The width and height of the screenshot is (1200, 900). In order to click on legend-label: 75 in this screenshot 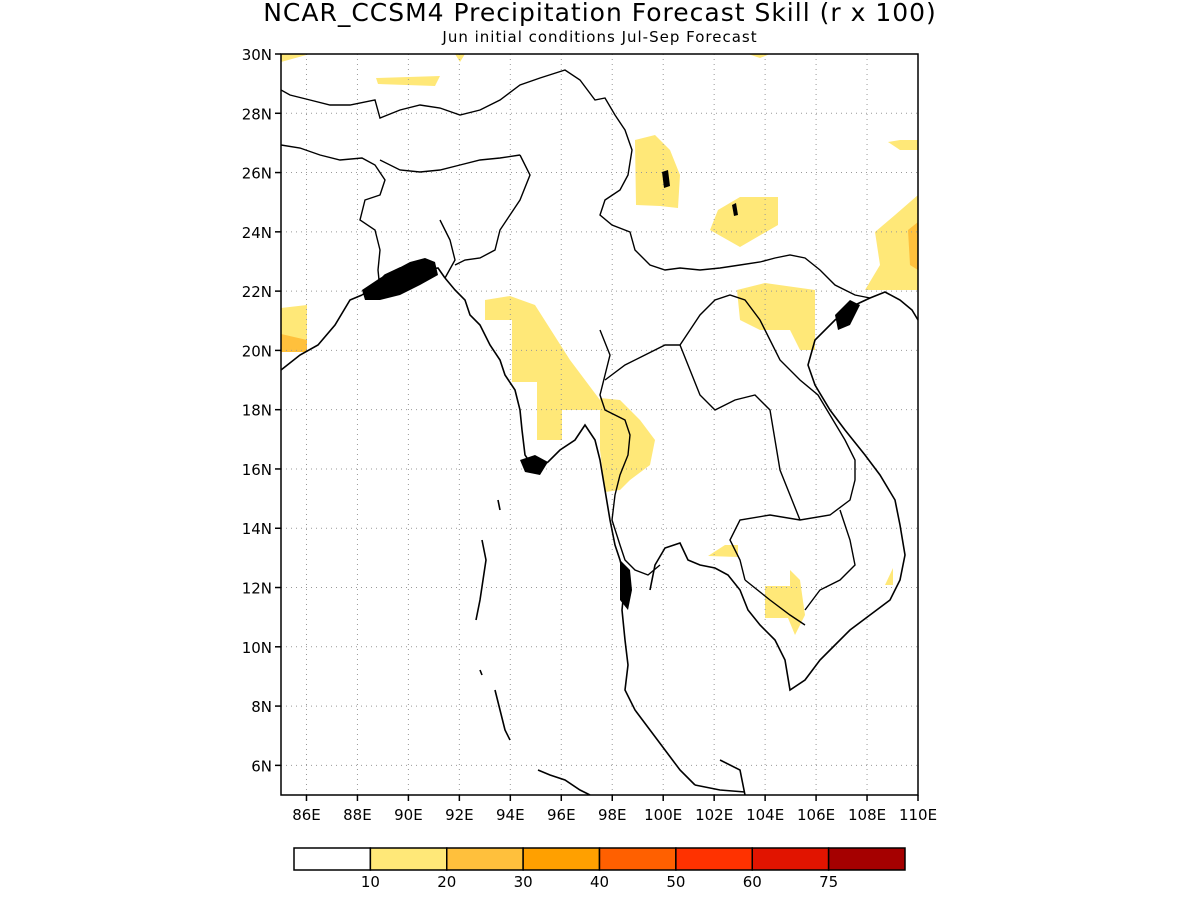, I will do `click(828, 882)`.